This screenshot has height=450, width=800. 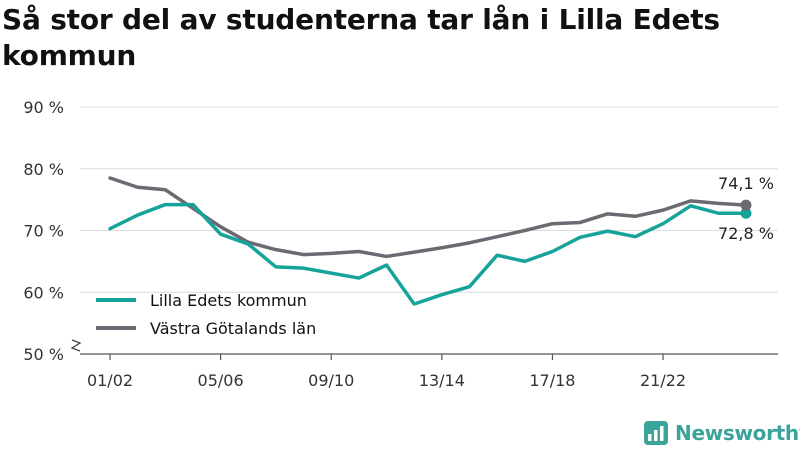 What do you see at coordinates (206, 314) in the screenshot?
I see `legend: Lilla Edets kommun Västra Götalands län` at bounding box center [206, 314].